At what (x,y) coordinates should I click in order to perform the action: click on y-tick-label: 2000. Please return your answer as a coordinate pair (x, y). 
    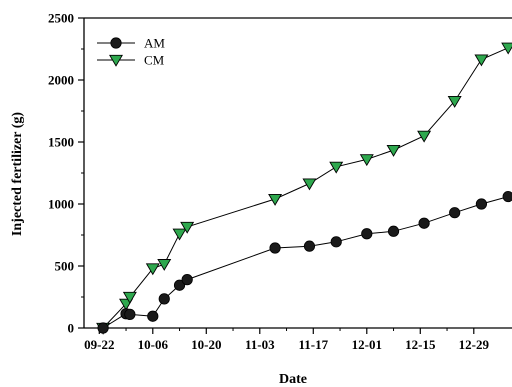
    Looking at the image, I should click on (61, 80).